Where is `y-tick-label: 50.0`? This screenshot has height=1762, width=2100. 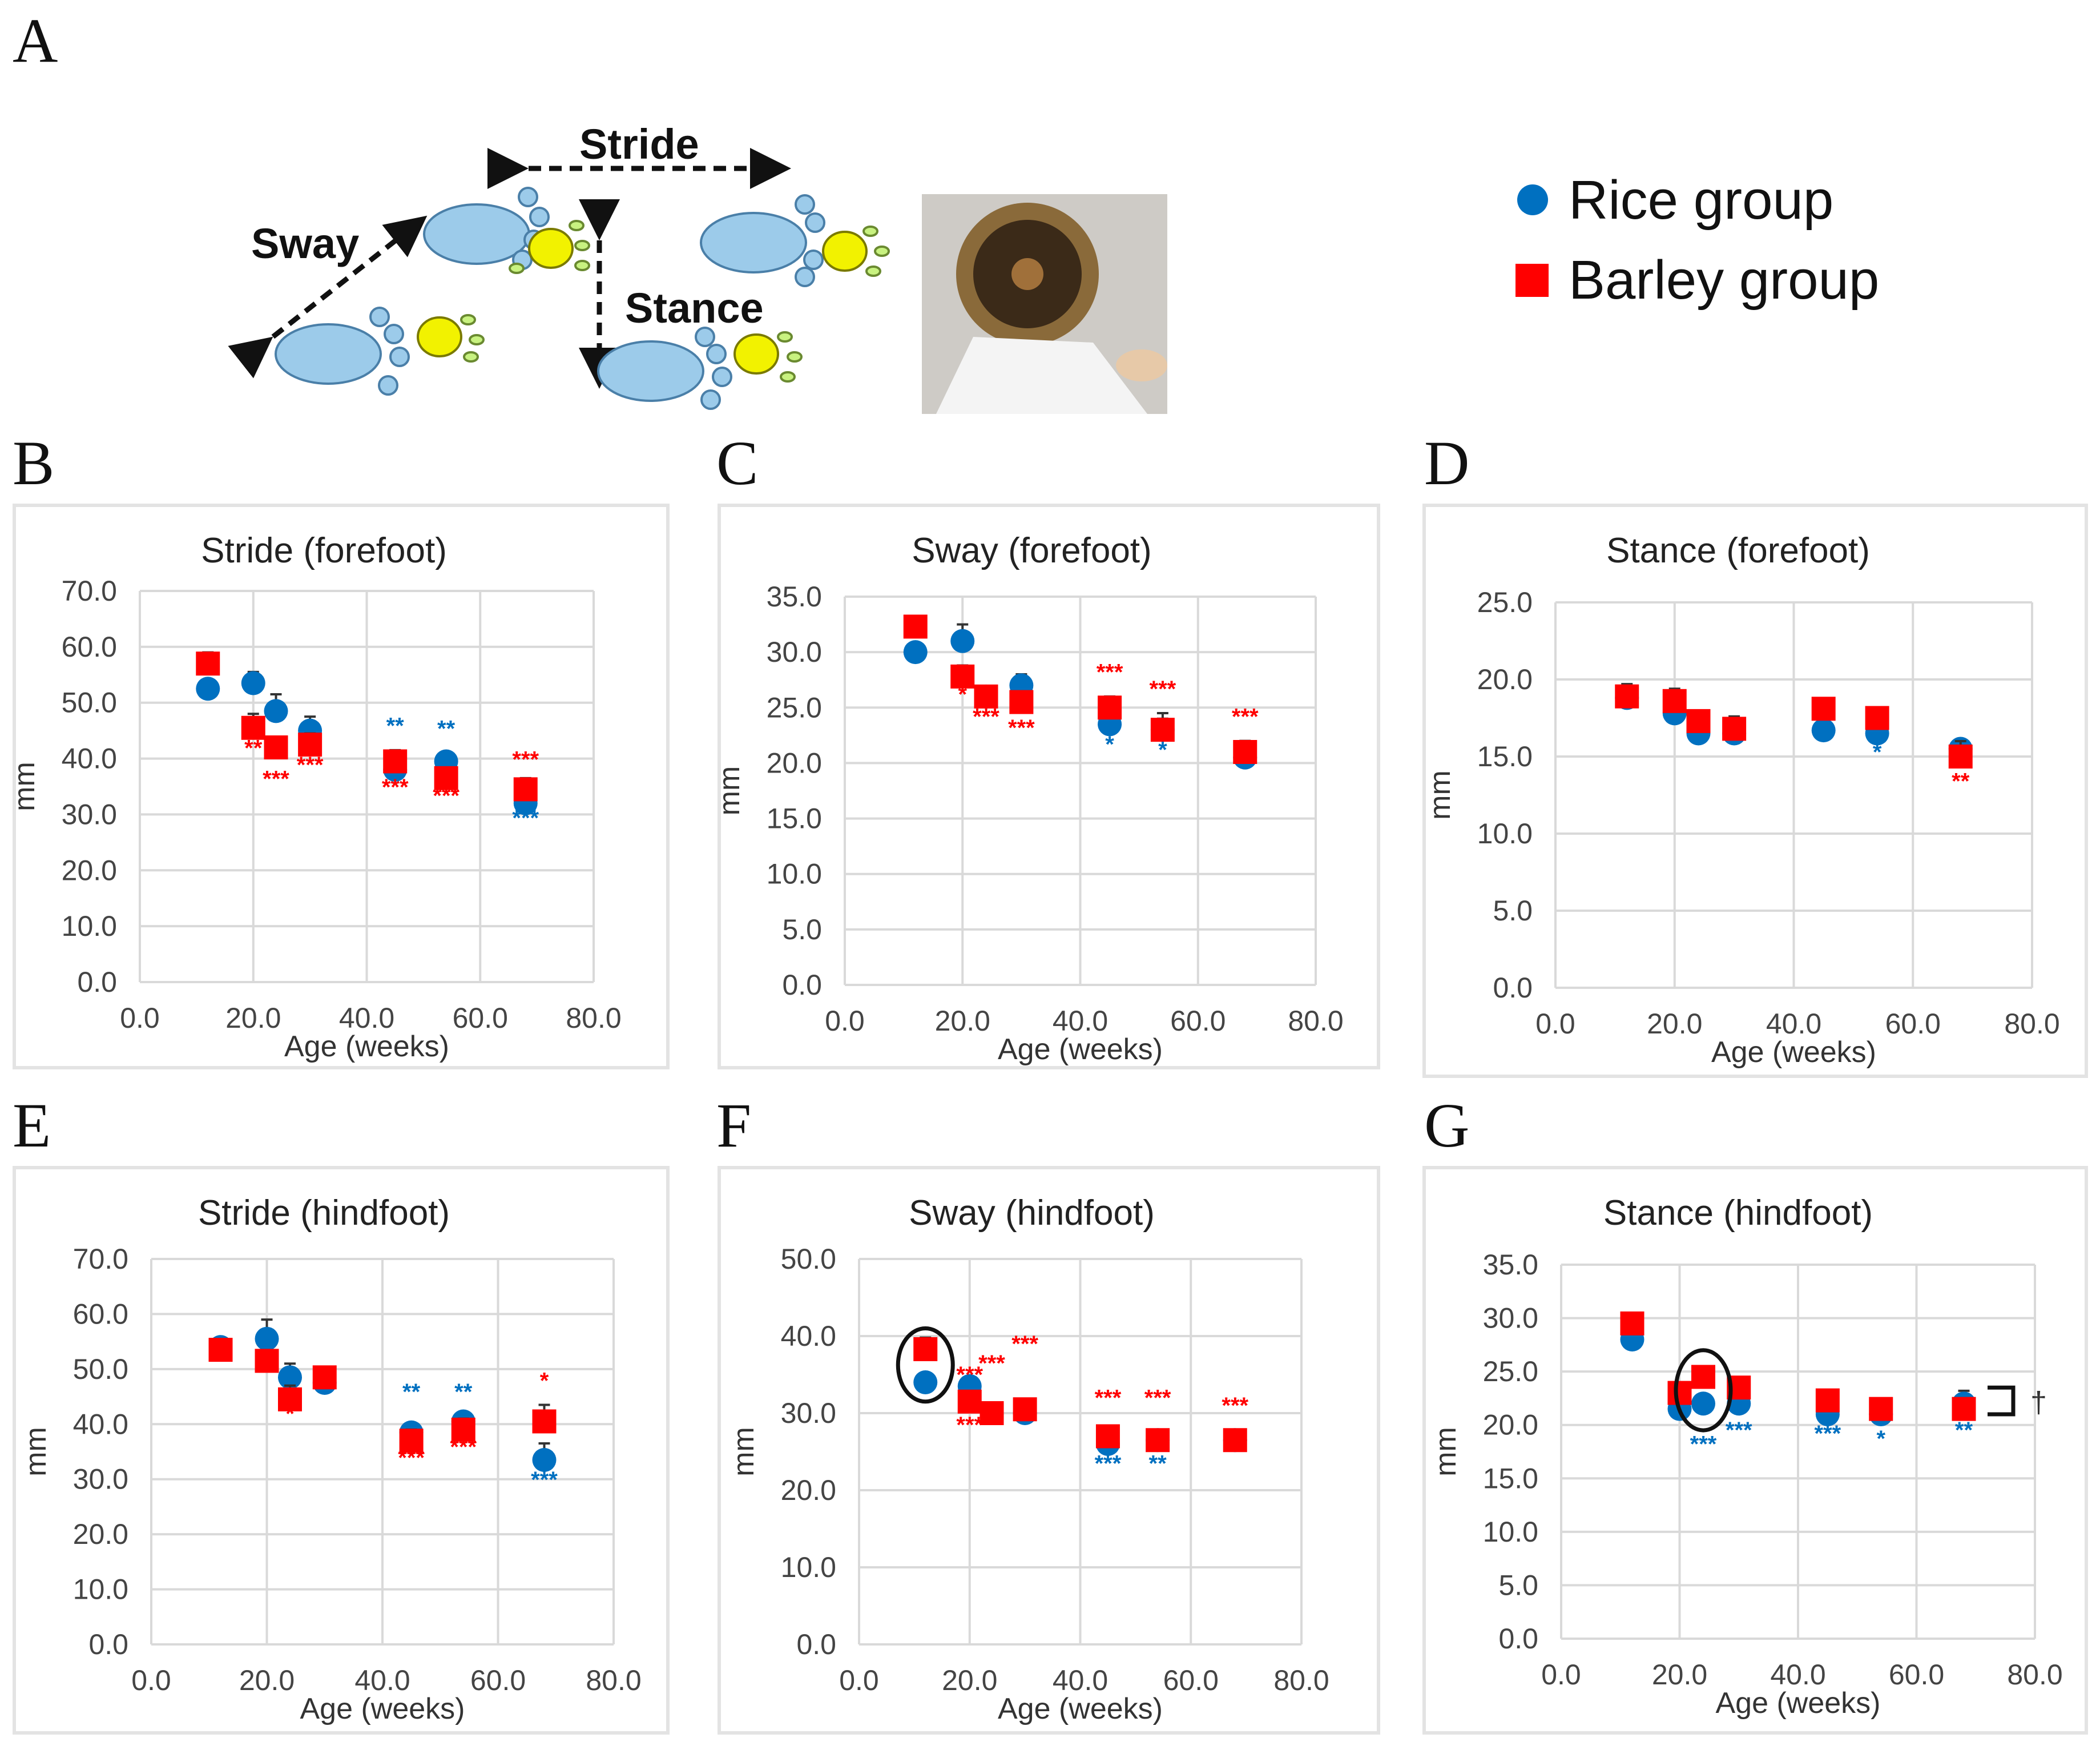
y-tick-label: 50.0 is located at coordinates (100, 1369).